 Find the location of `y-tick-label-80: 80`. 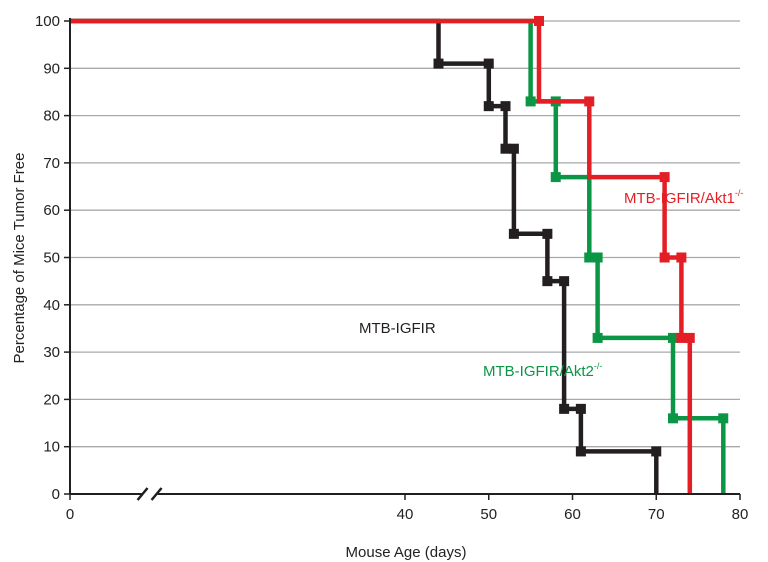

y-tick-label-80: 80 is located at coordinates (51, 116).